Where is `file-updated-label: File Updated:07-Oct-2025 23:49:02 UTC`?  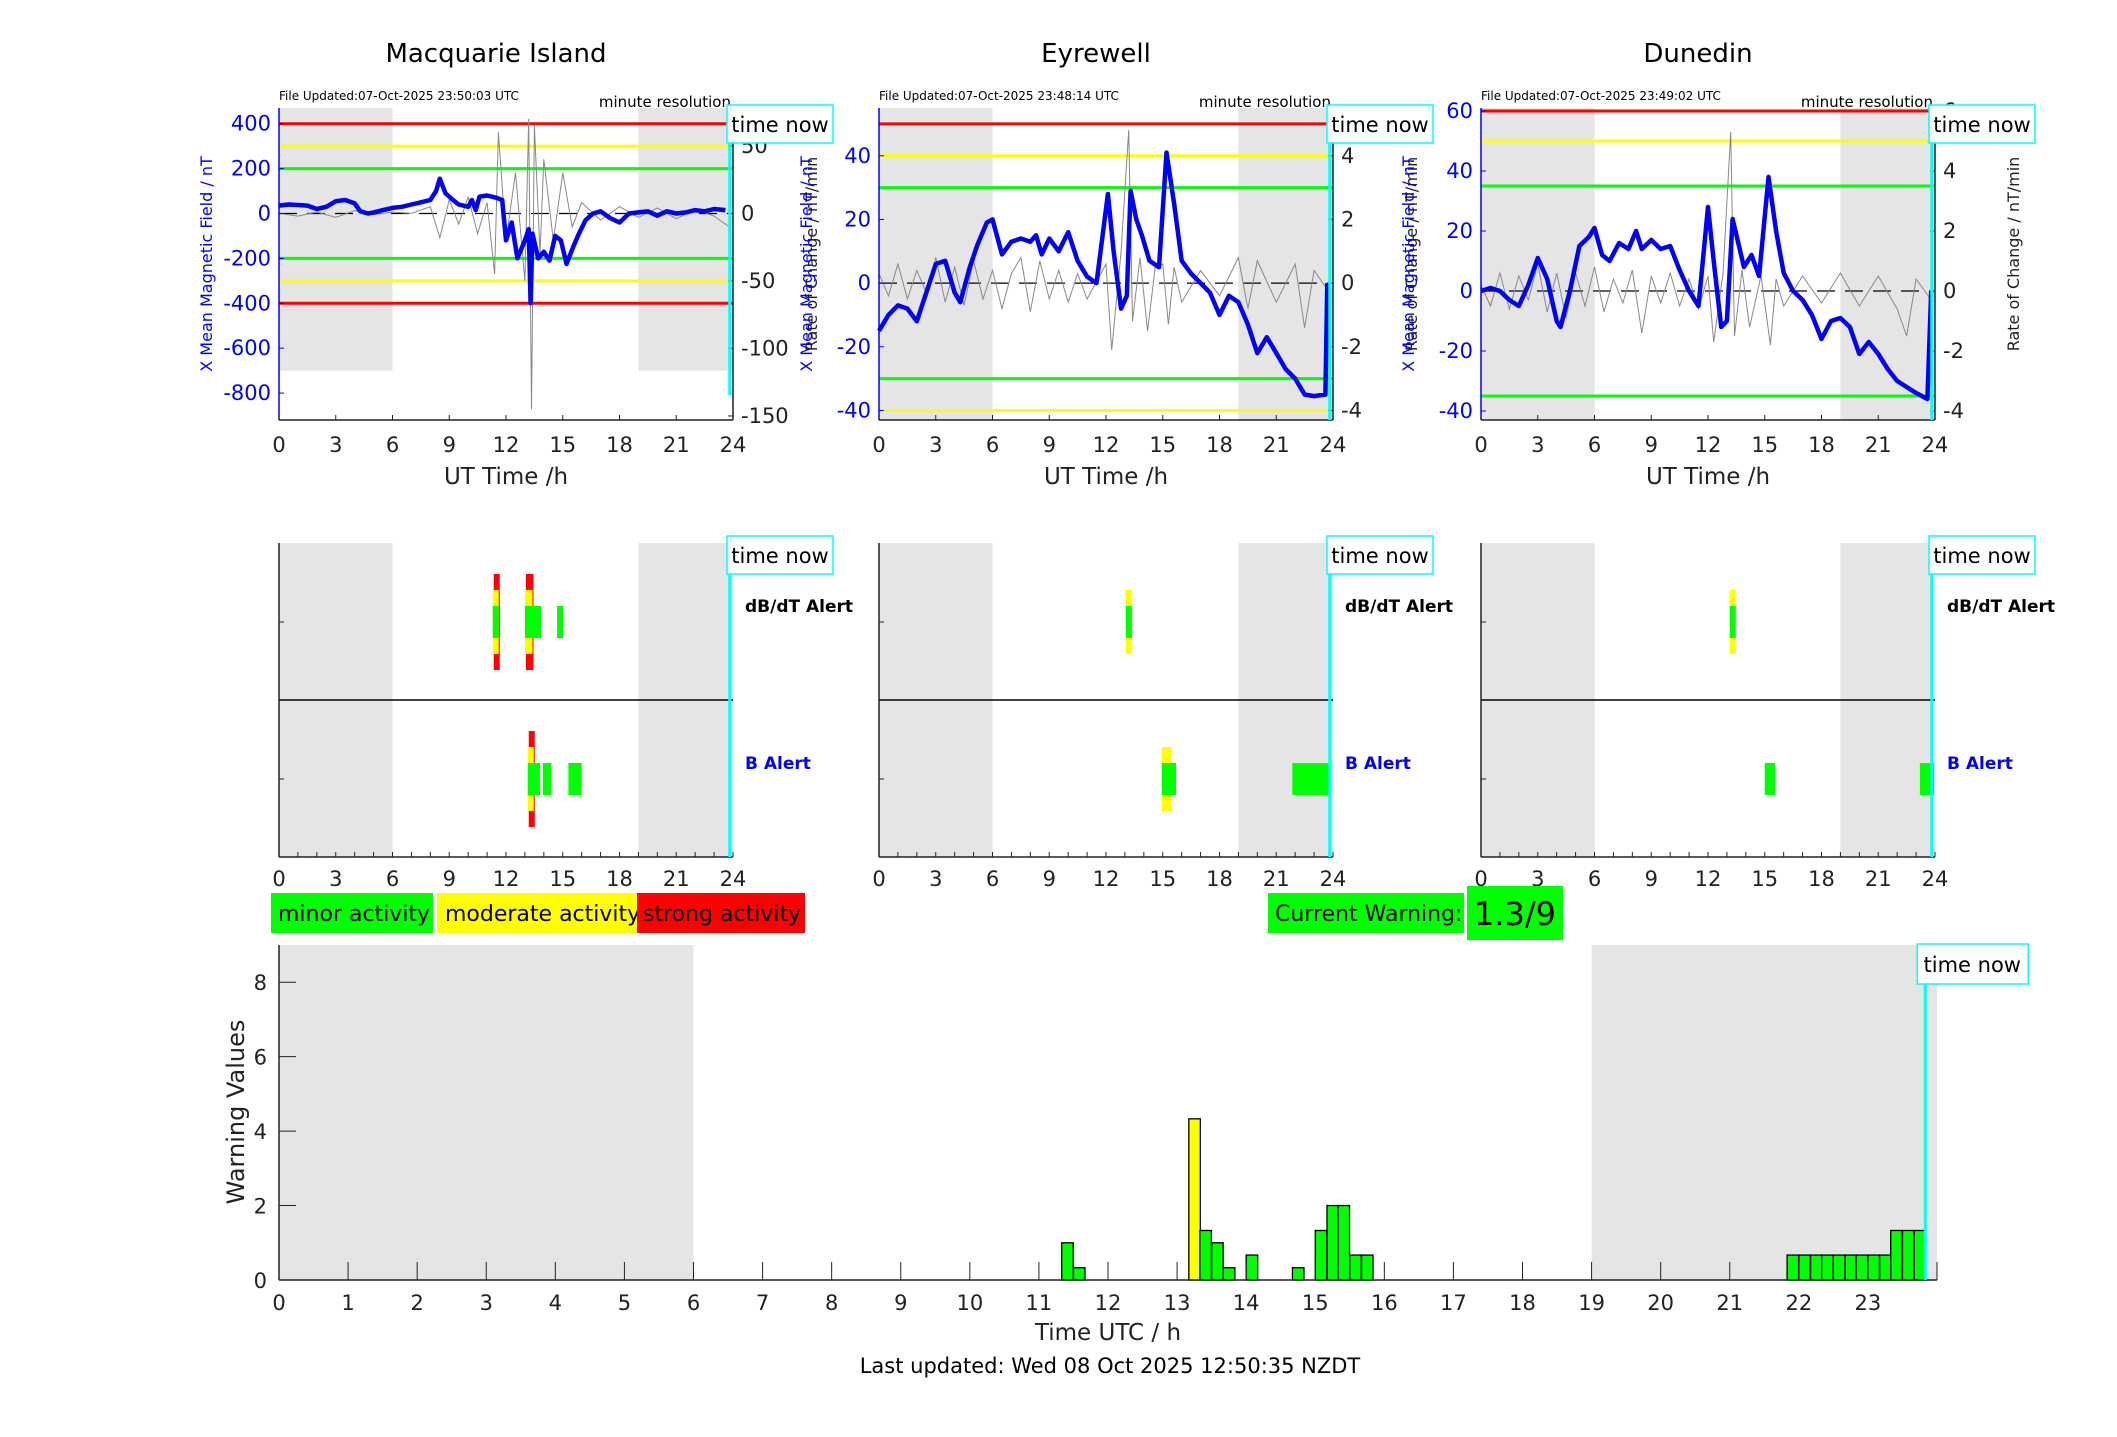 file-updated-label: File Updated:07-Oct-2025 23:49:02 UTC is located at coordinates (1601, 96).